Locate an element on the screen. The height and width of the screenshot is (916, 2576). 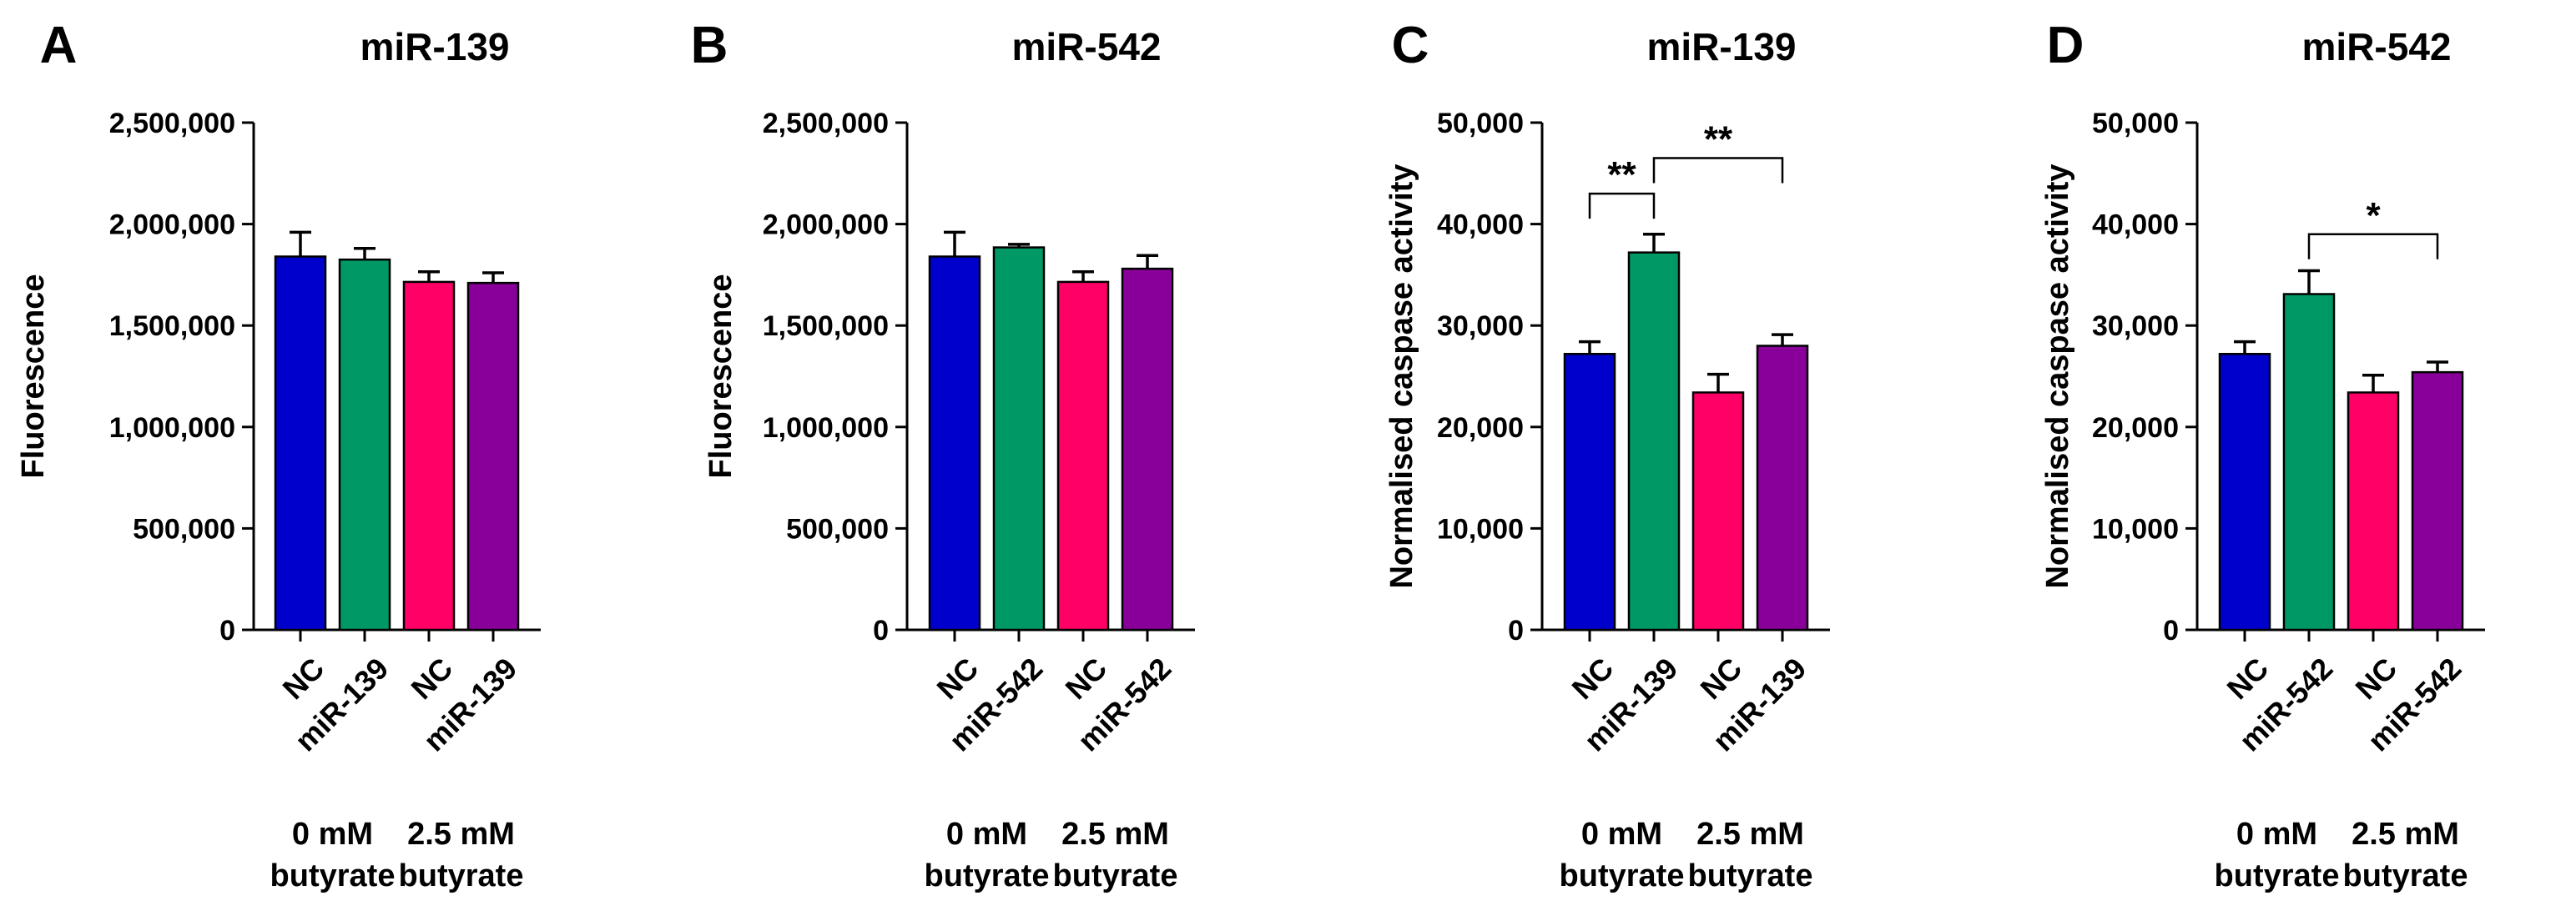
panel-letter: C is located at coordinates (1410, 46).